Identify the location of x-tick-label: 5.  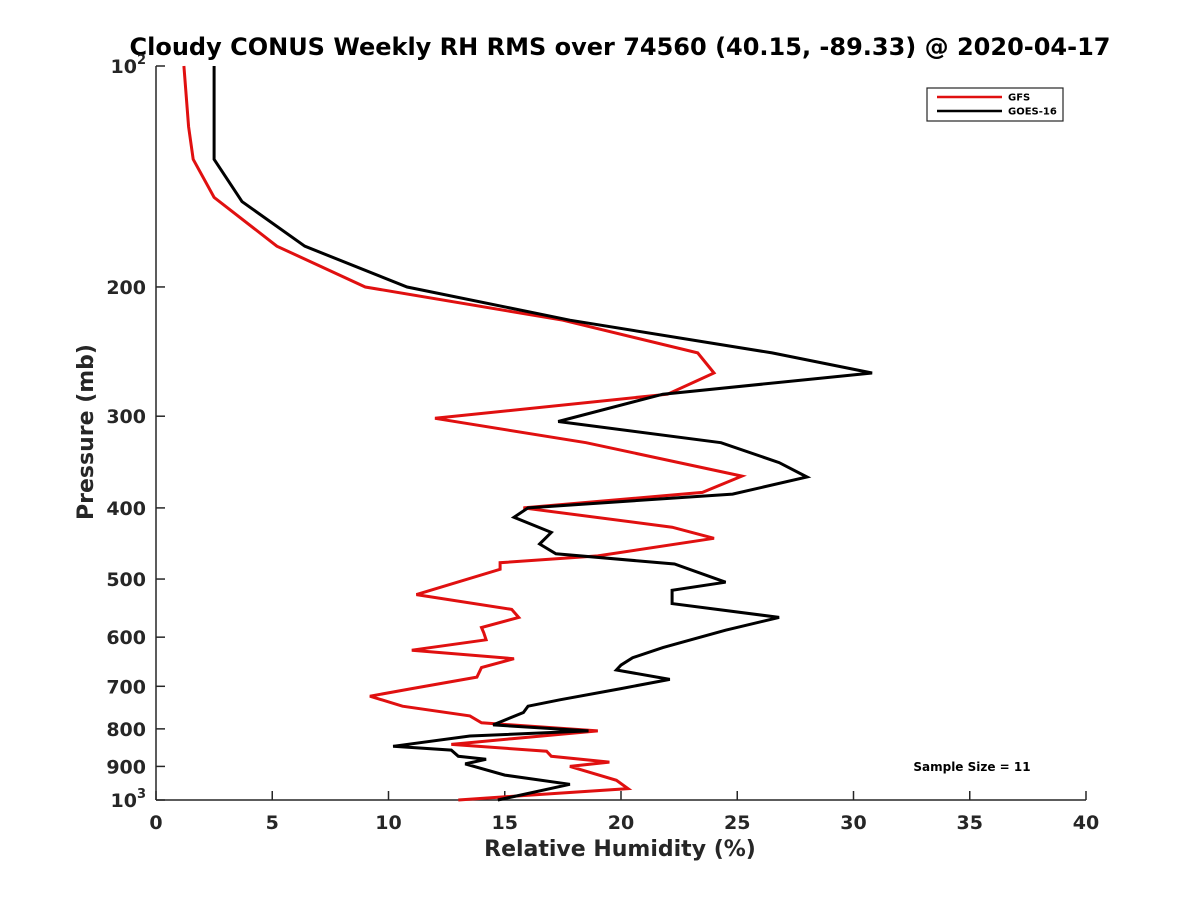
(272, 823).